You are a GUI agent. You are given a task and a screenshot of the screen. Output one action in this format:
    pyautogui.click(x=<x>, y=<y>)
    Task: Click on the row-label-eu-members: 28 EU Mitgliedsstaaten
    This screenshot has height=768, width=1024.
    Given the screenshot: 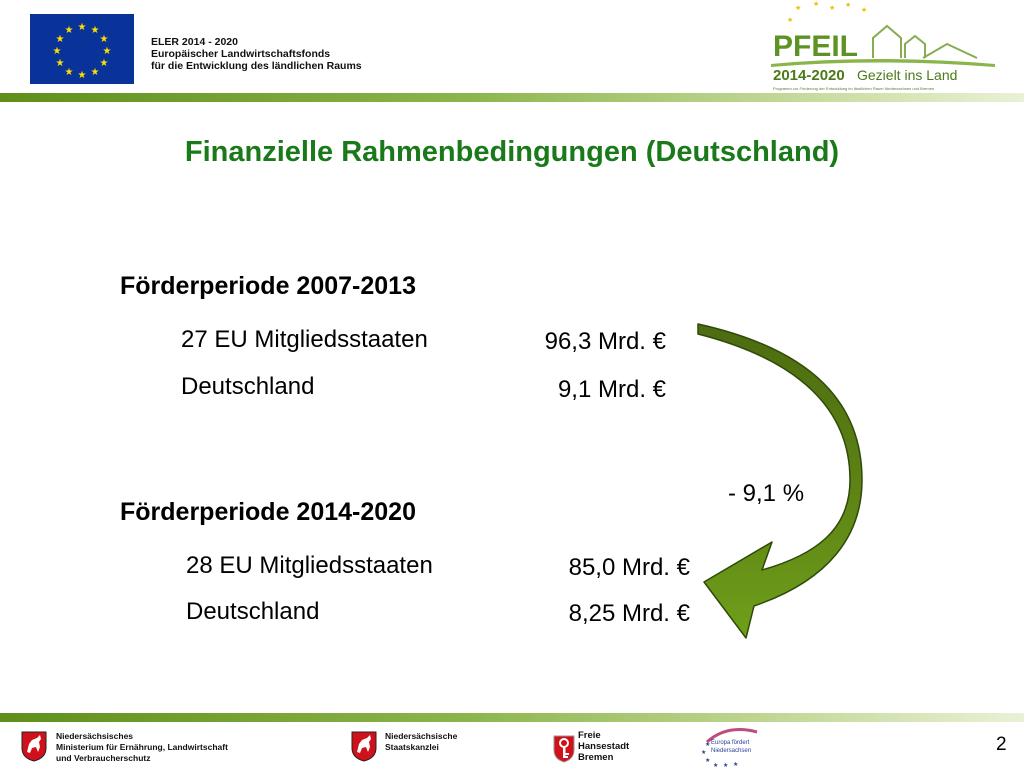 What is the action you would take?
    pyautogui.click(x=309, y=565)
    